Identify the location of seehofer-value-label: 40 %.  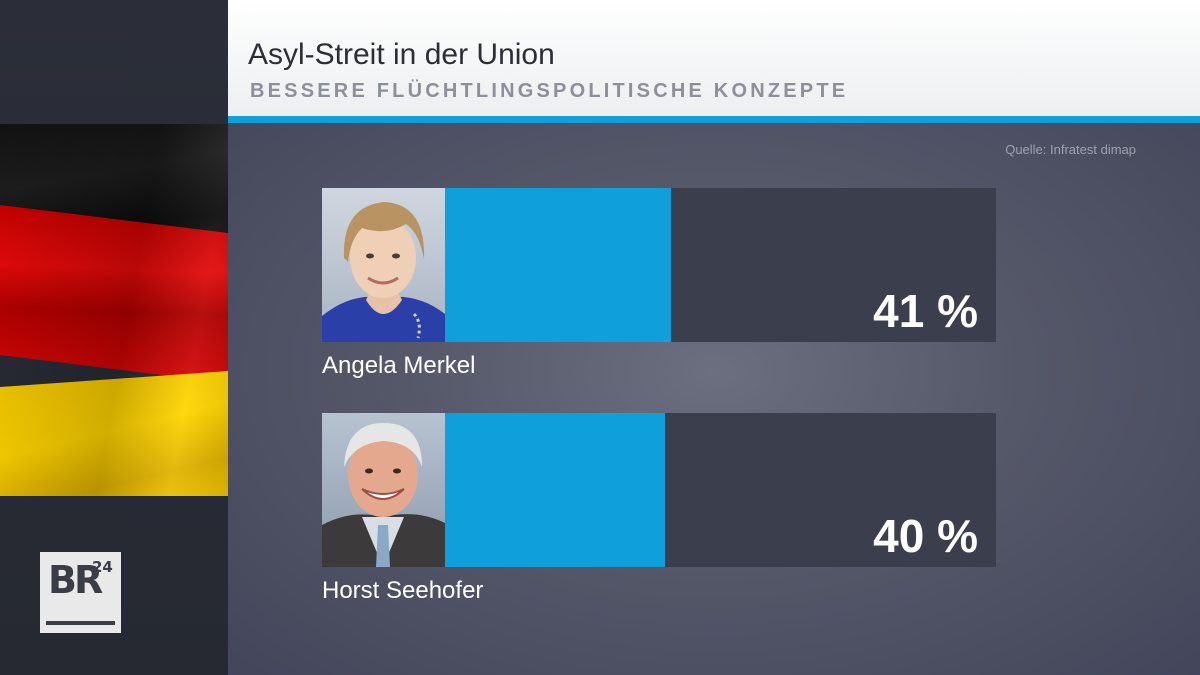
(925, 536).